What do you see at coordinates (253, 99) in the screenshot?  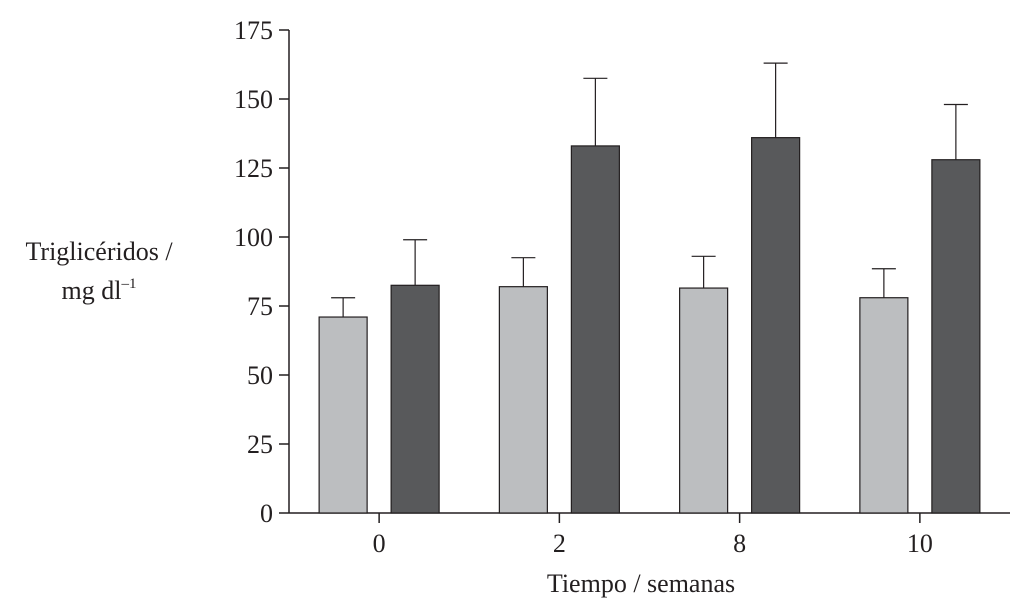 I see `y-tick-label: 150` at bounding box center [253, 99].